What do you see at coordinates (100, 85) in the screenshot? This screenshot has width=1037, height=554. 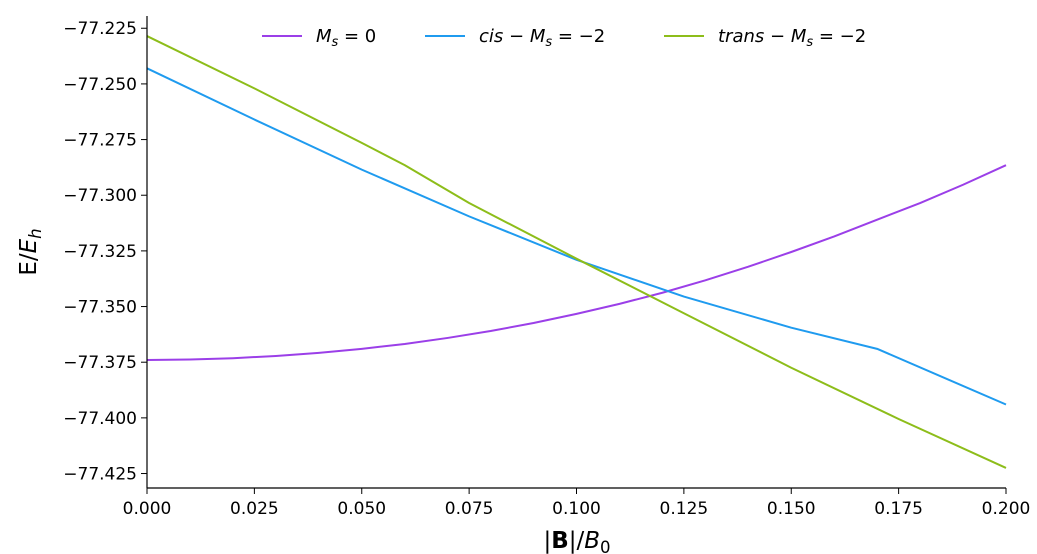 I see `y-tick-label: −77.250` at bounding box center [100, 85].